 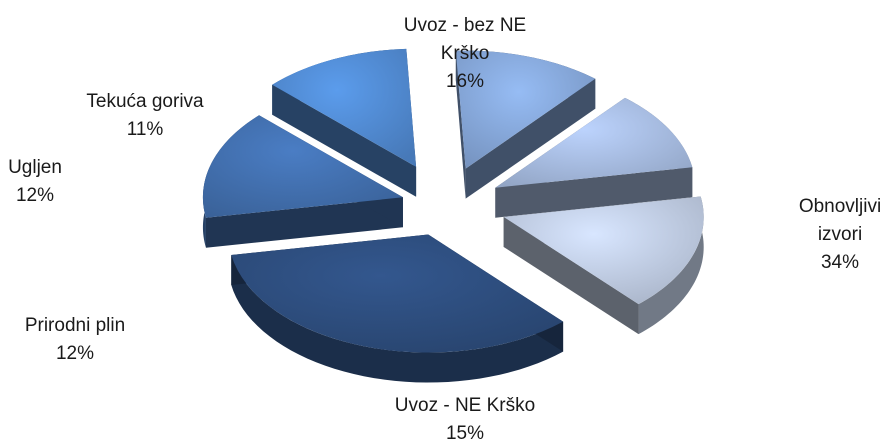 What do you see at coordinates (465, 81) in the screenshot?
I see `slice-percent: 16%` at bounding box center [465, 81].